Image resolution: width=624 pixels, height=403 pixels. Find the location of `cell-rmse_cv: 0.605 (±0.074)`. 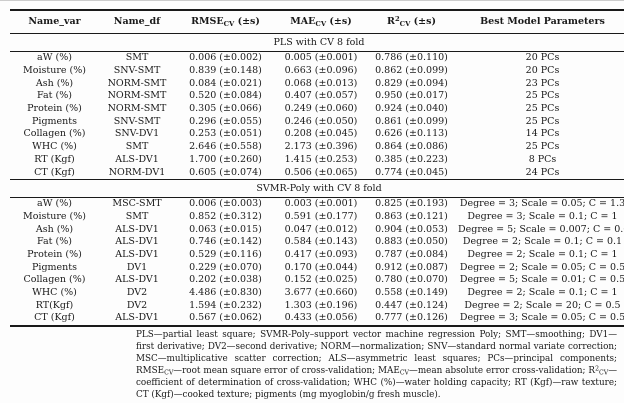

cell-rmse_cv: 0.605 (±0.074) is located at coordinates (225, 172).